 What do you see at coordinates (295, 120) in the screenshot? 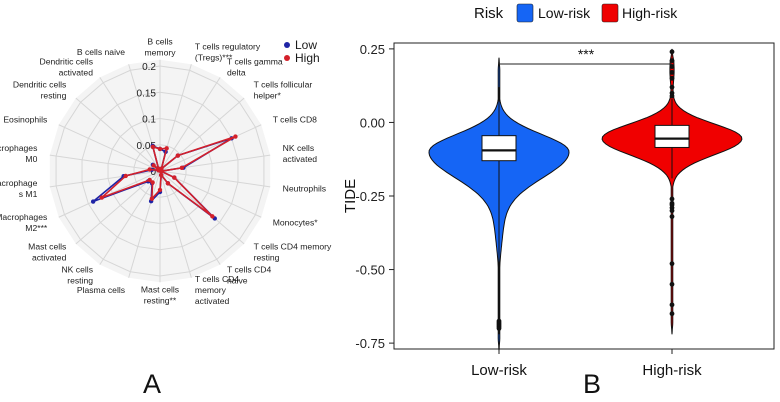
I see `radar-category-label: T cells CD8` at bounding box center [295, 120].